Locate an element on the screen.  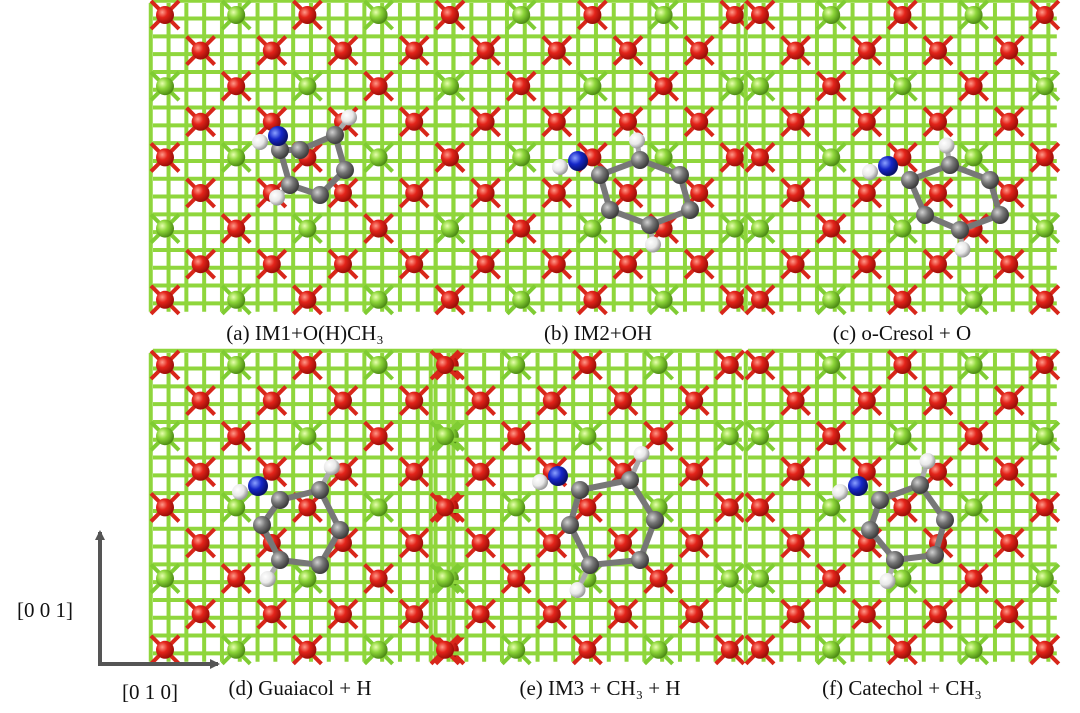
caption: (c) o-Cresol + O is located at coordinates (902, 333).